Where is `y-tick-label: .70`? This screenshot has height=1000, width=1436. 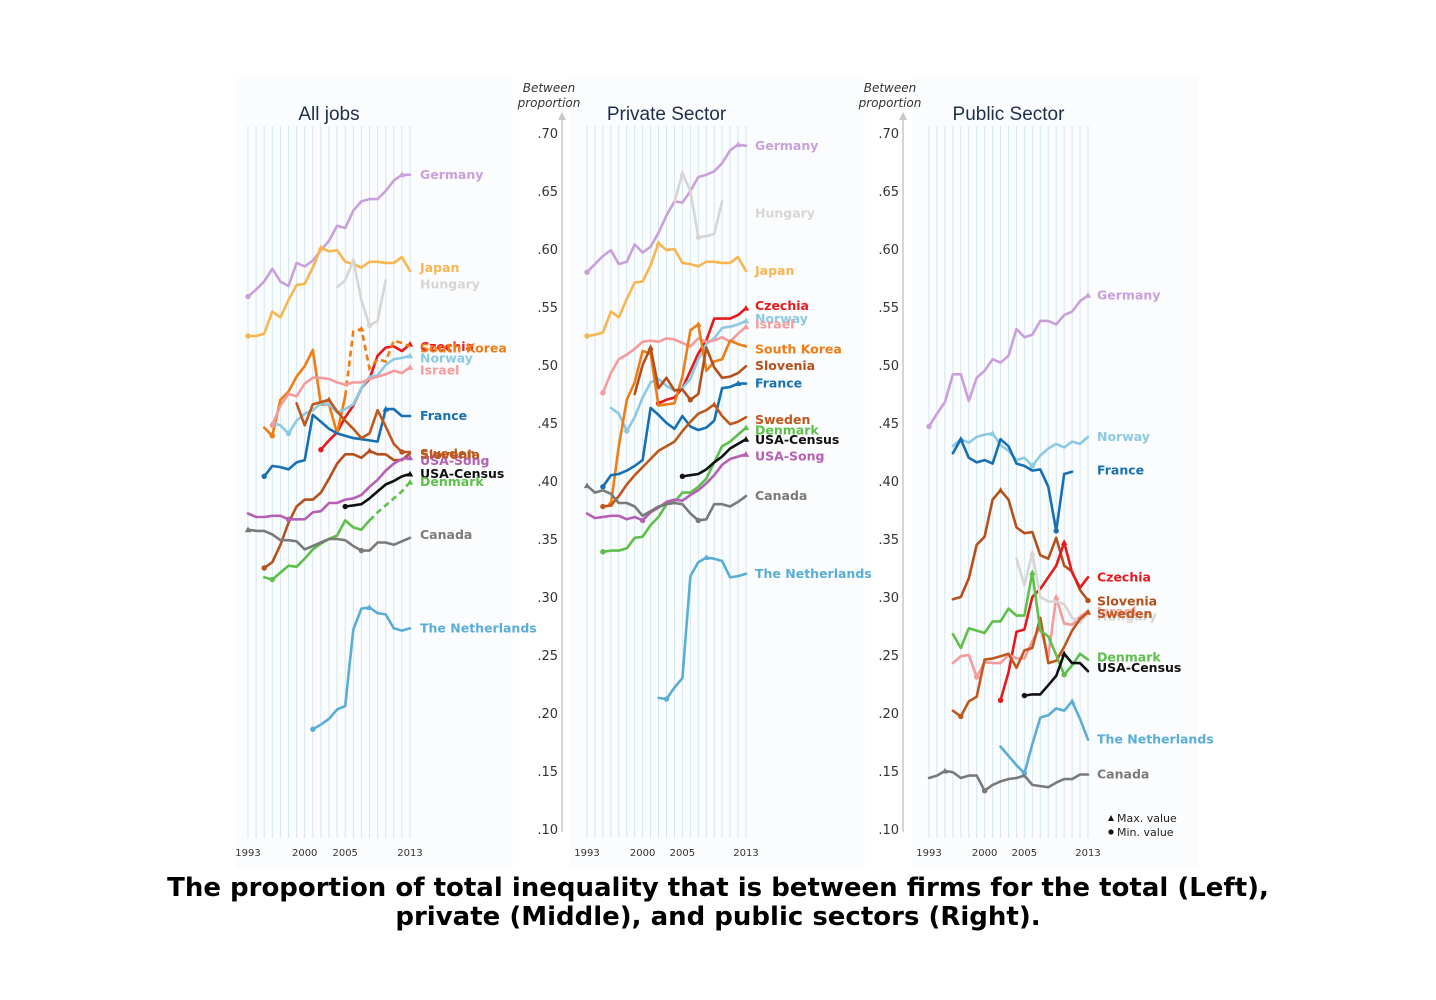 y-tick-label: .70 is located at coordinates (888, 134).